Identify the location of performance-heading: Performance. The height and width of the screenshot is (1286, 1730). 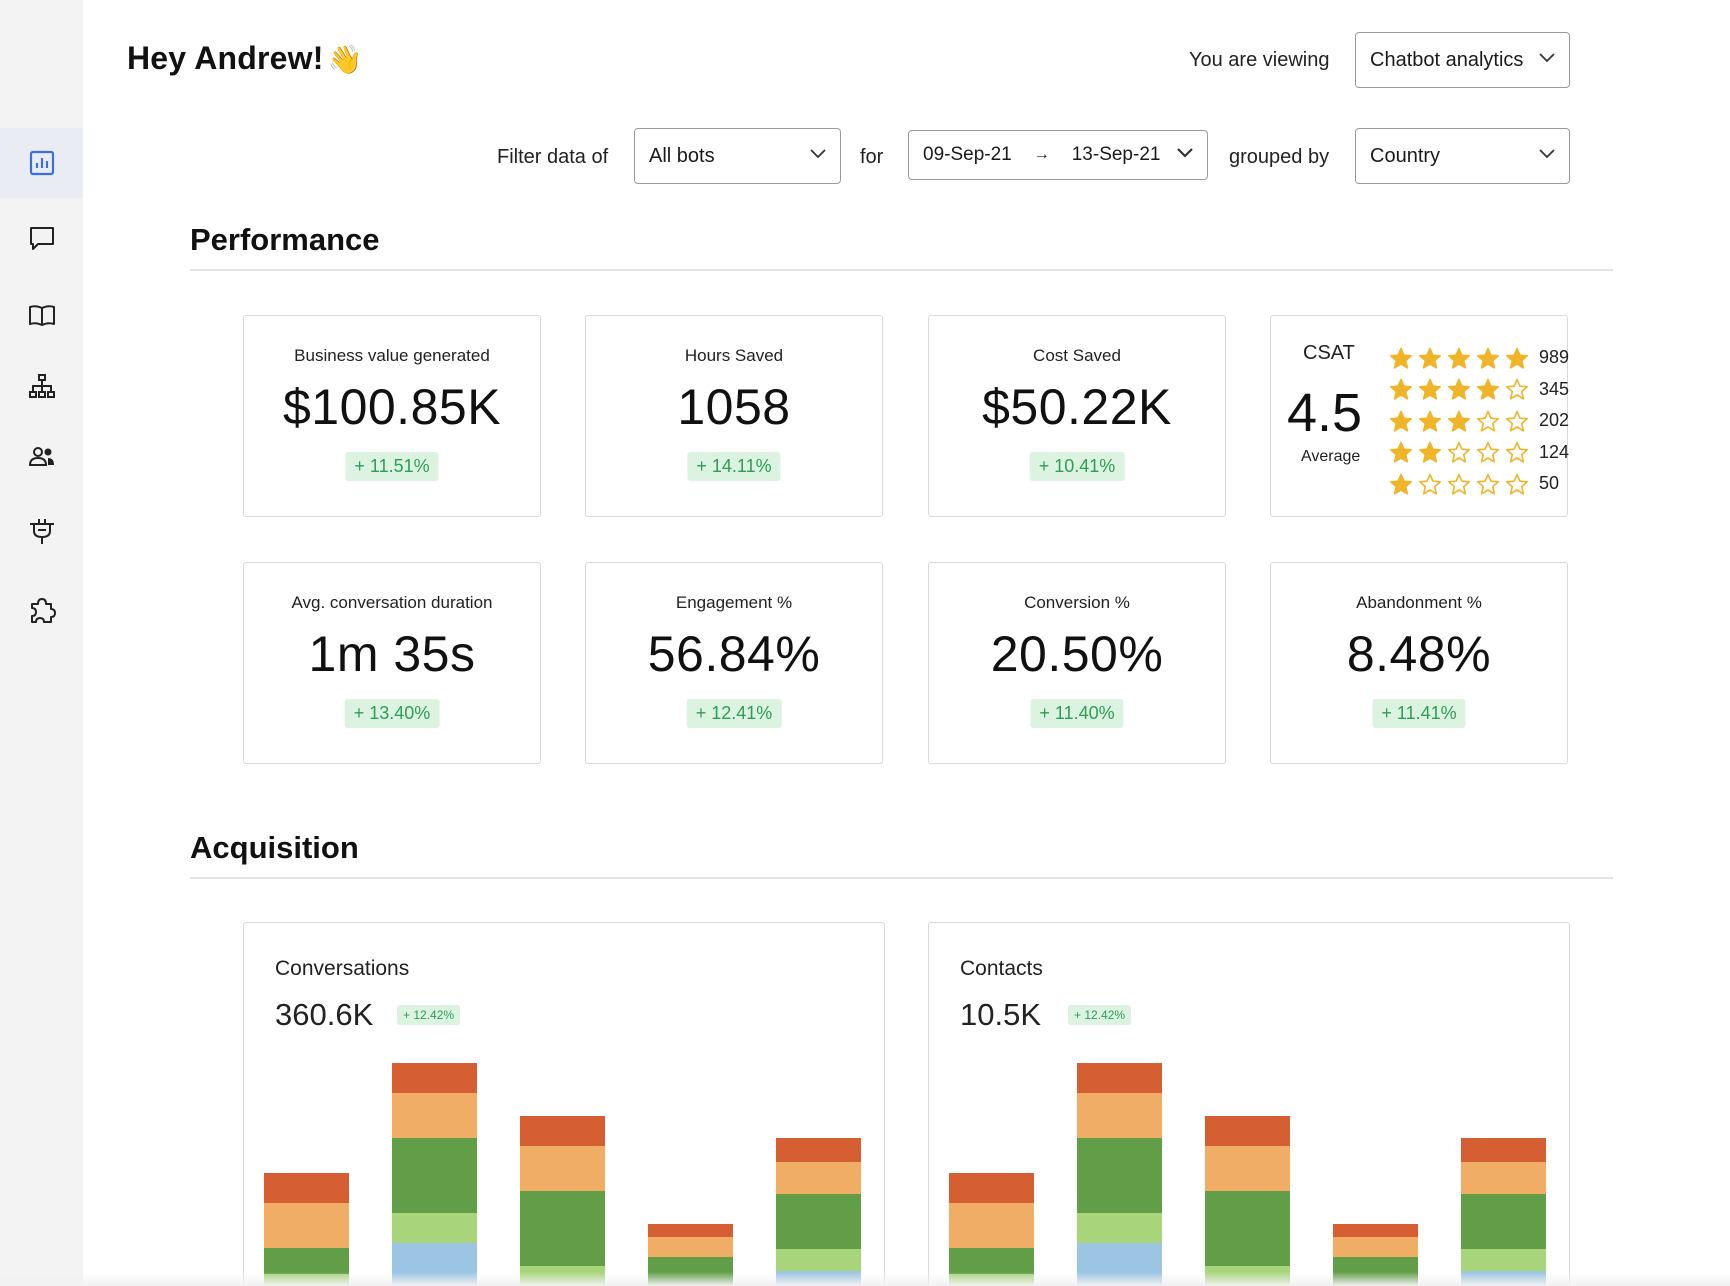
(285, 239).